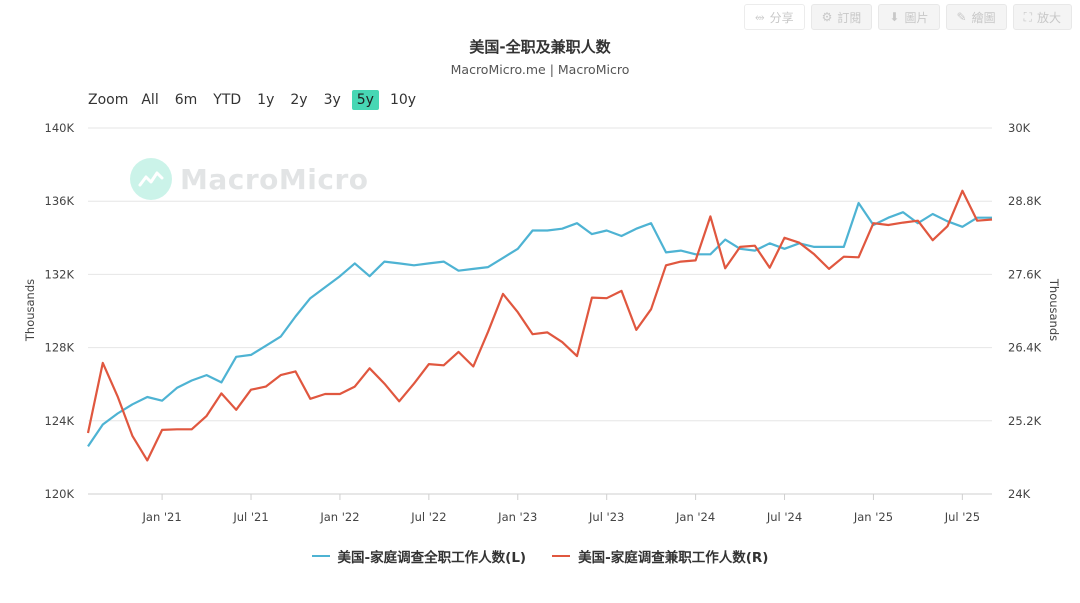 The image size is (1080, 603). Describe the element at coordinates (1025, 274) in the screenshot. I see `right-y-tick-label: 27.6K` at that location.